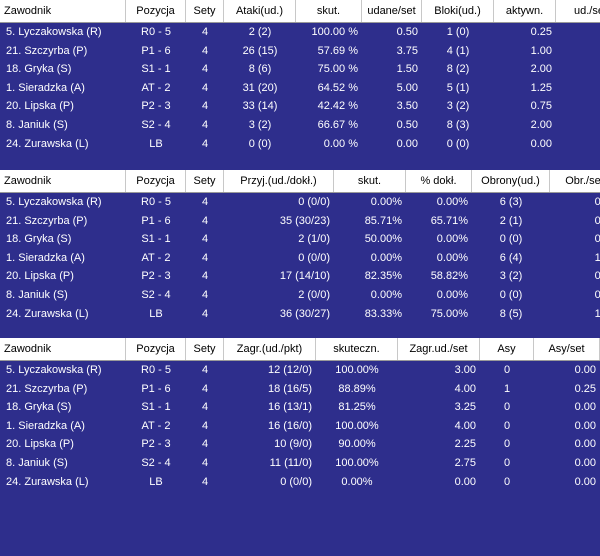  I want to click on table-cell: 10 (9/0), so click(293, 444).